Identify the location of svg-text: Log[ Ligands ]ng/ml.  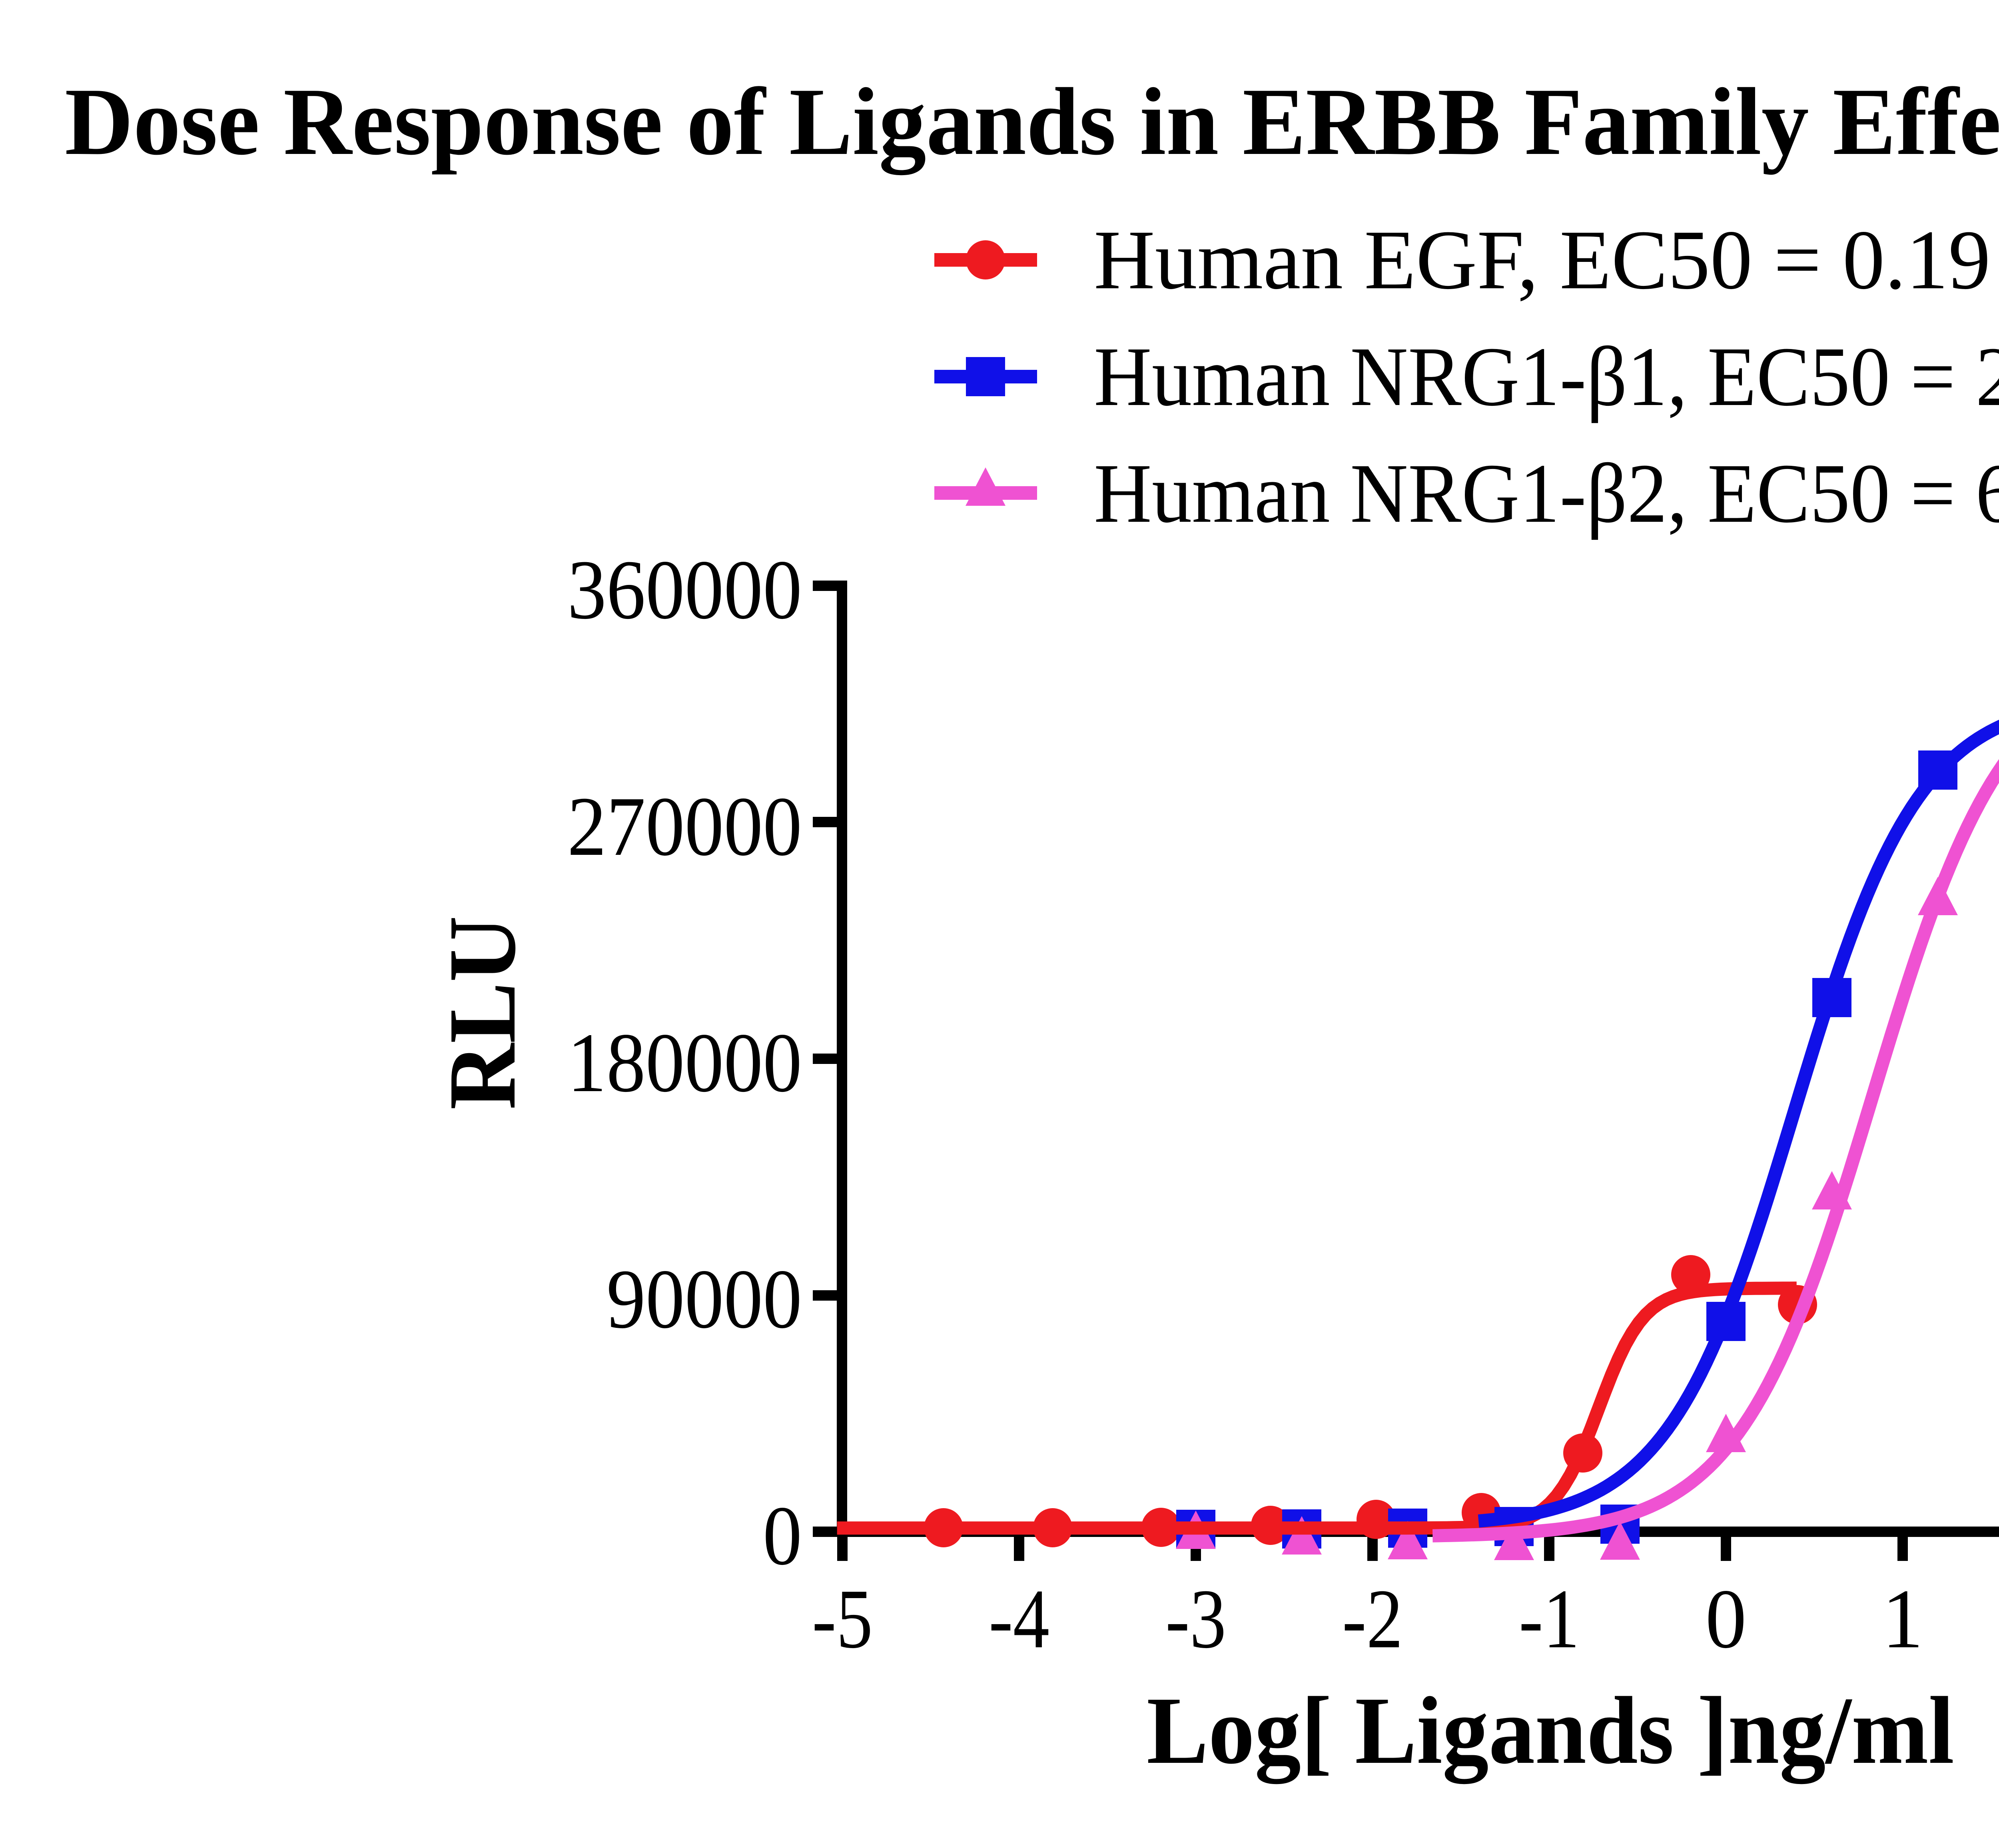
(1550, 1730).